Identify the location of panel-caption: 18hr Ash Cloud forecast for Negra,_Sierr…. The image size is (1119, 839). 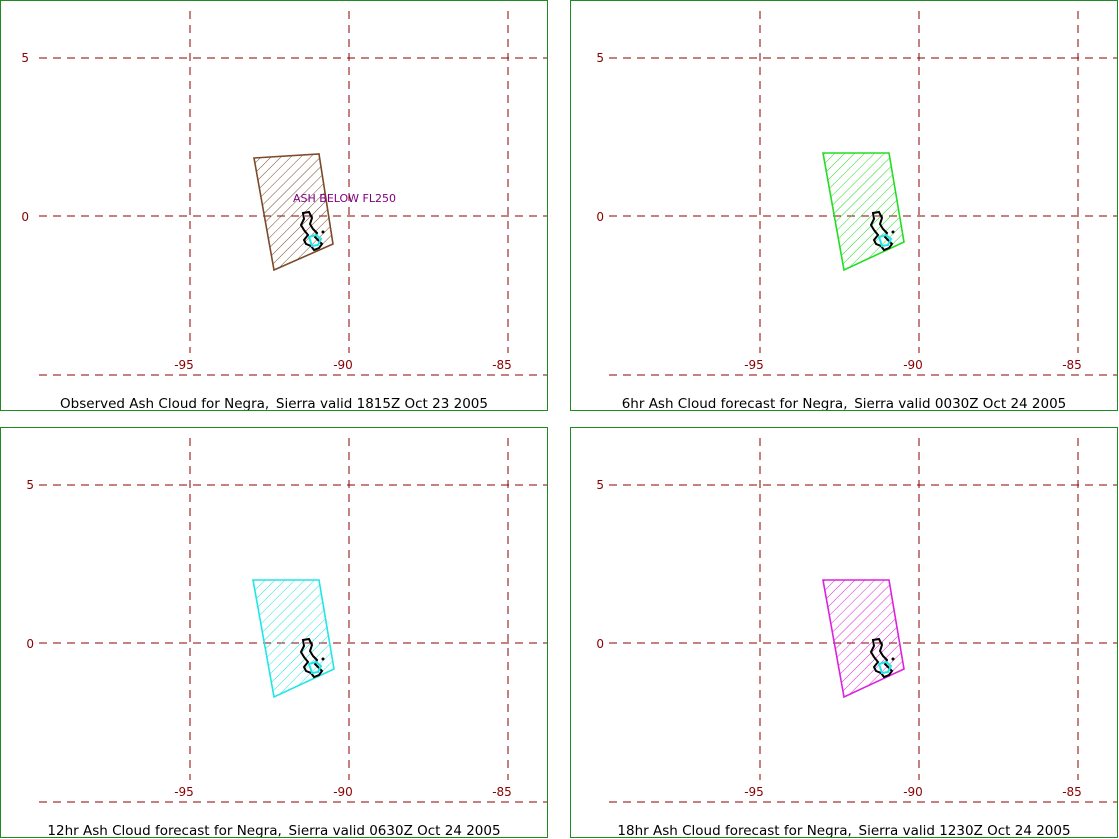
(843, 830).